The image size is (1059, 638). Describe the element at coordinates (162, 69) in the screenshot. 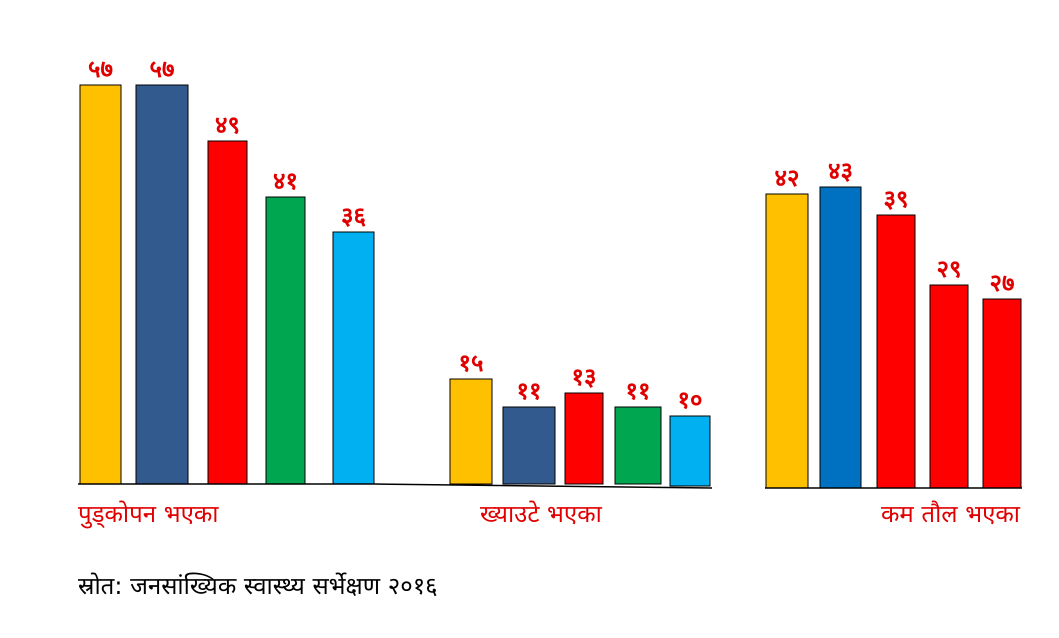

I see `value-label-g1-2: ५७` at that location.